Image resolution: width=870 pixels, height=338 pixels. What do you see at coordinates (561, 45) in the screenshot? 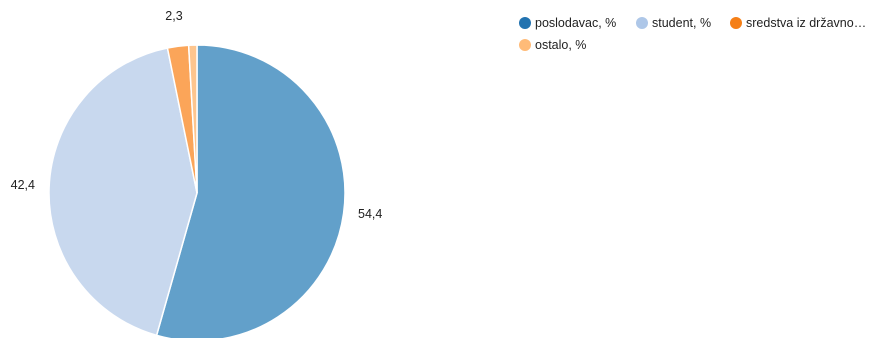
I see `legend-label: ostalo, %` at bounding box center [561, 45].